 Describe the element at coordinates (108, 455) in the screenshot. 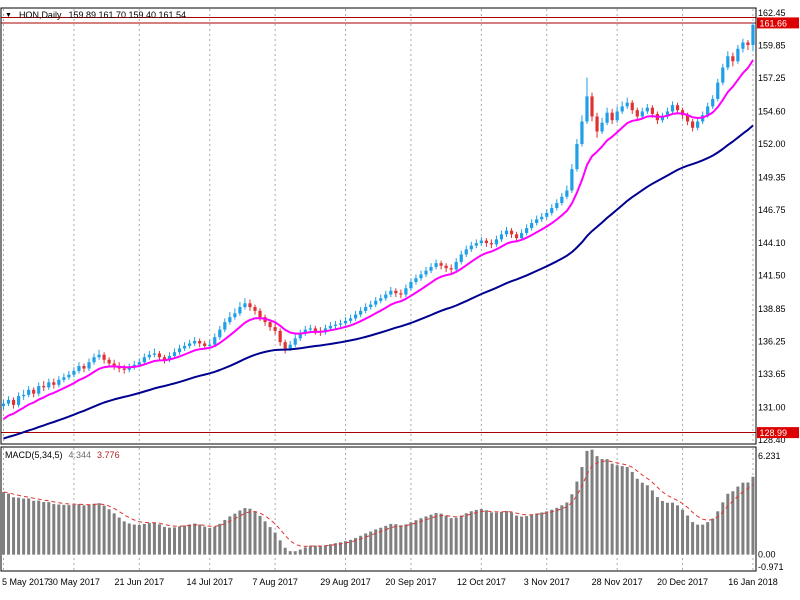

I see `macd-signal-value: 3.776` at that location.